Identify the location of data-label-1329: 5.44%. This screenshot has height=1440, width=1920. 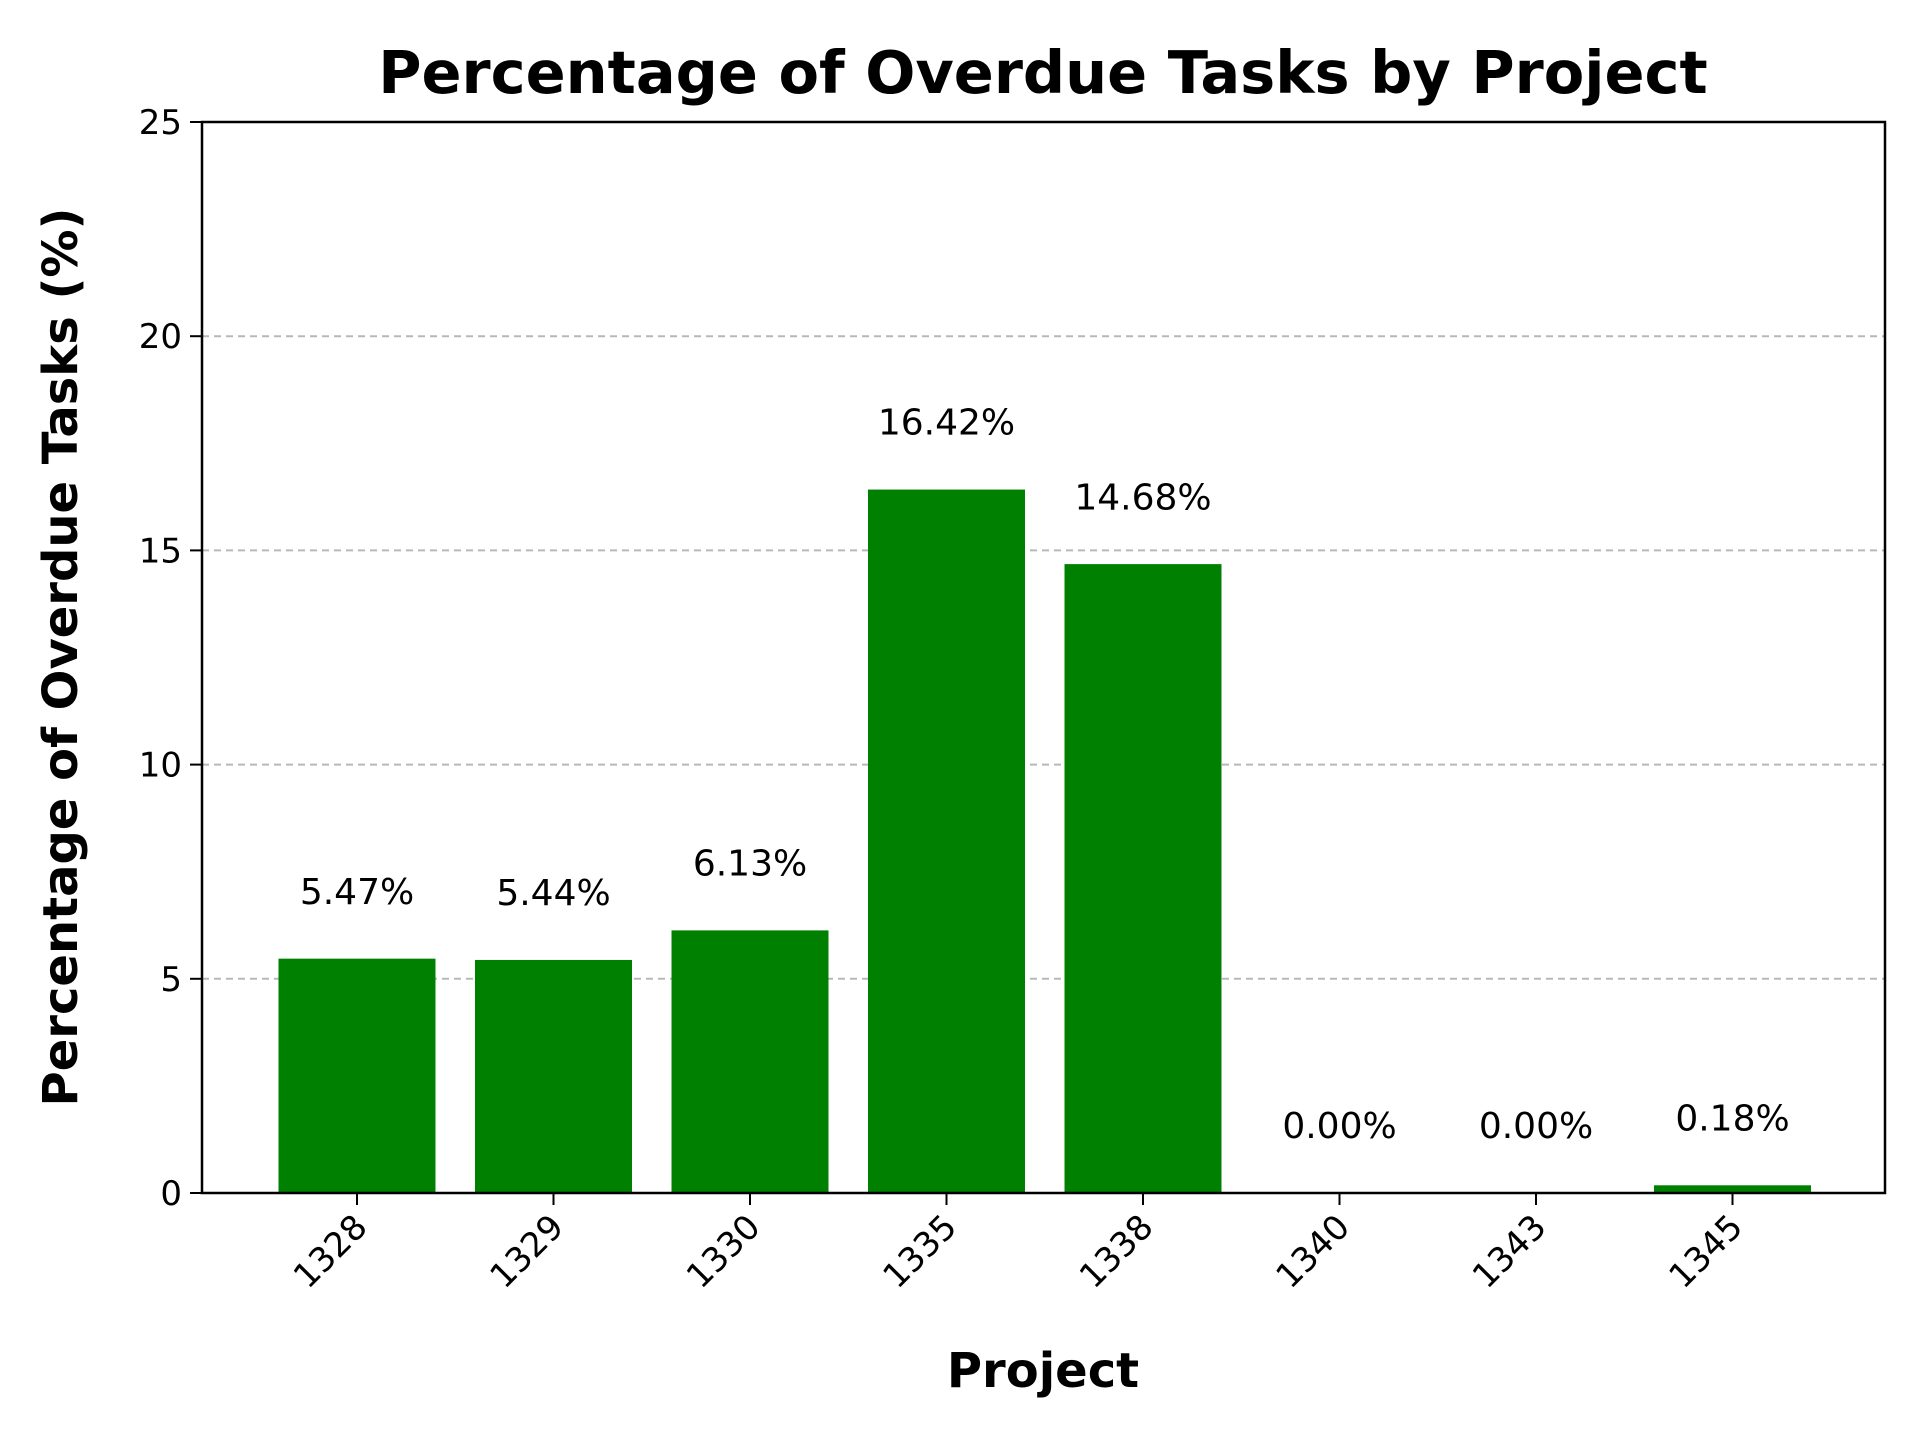
(553, 893).